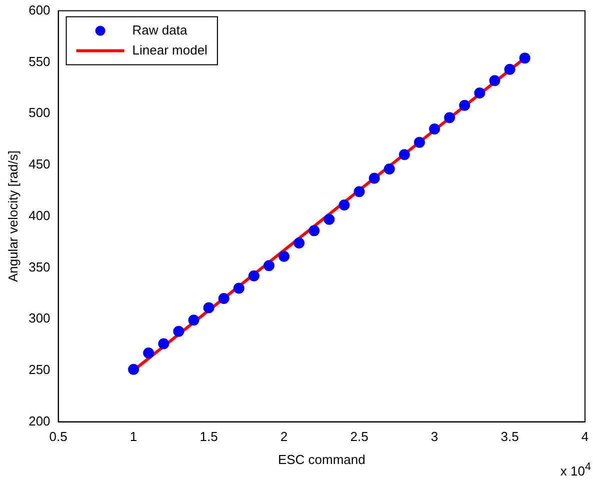 The image size is (593, 480). What do you see at coordinates (160, 30) in the screenshot?
I see `legend-label: Raw data` at bounding box center [160, 30].